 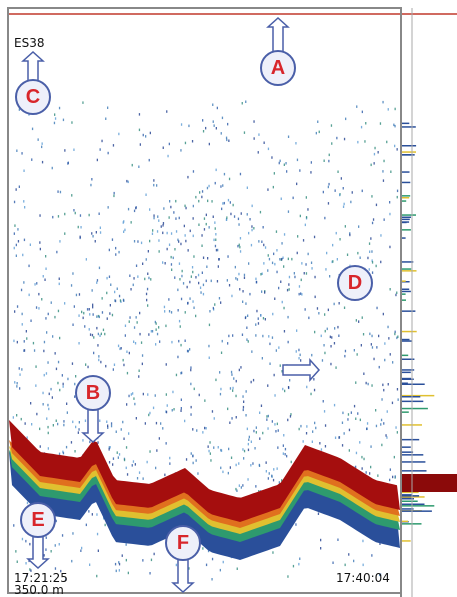 What do you see at coordinates (38, 520) in the screenshot?
I see `callout-circle` at bounding box center [38, 520].